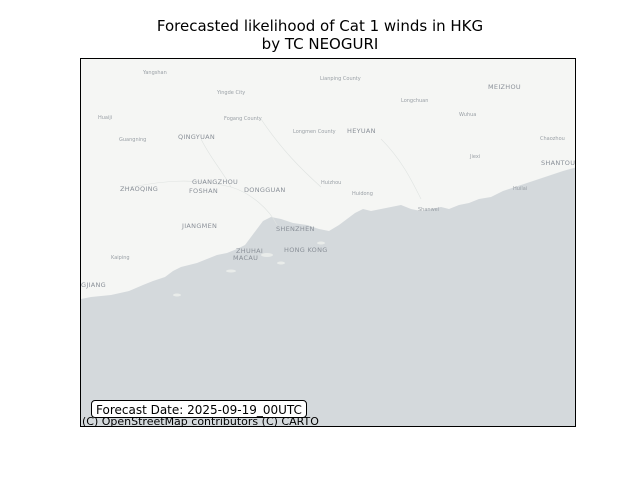 The width and height of the screenshot is (640, 480). What do you see at coordinates (306, 250) in the screenshot?
I see `place-hongkong: HONG KONG` at bounding box center [306, 250].